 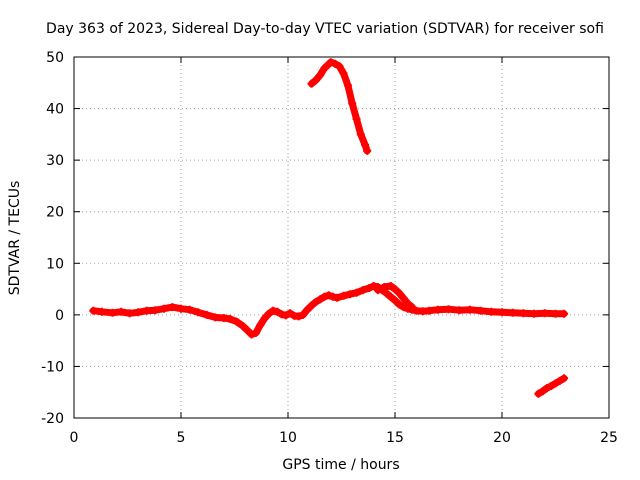 What do you see at coordinates (502, 438) in the screenshot?
I see `x-tick-label: 20` at bounding box center [502, 438].